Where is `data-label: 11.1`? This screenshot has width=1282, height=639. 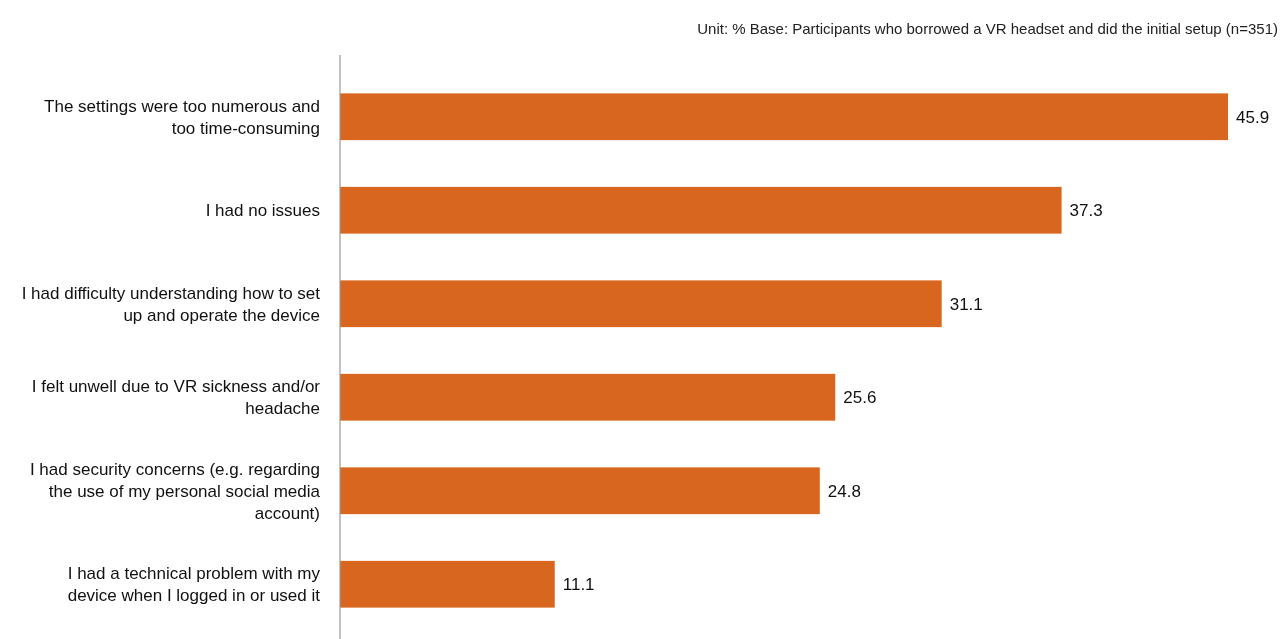 data-label: 11.1 is located at coordinates (578, 585).